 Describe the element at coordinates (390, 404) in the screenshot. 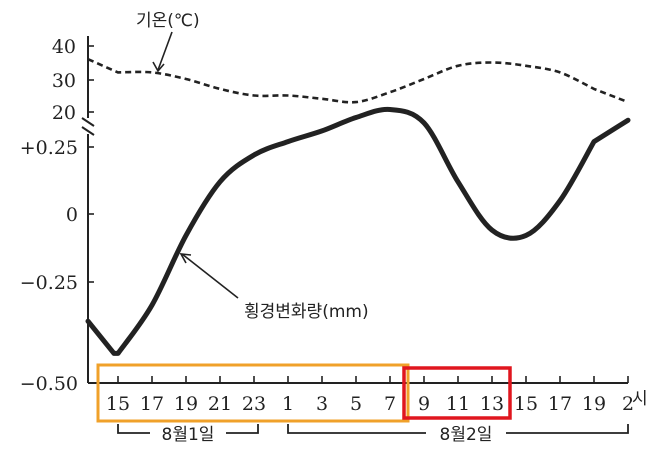

I see `x-tick-label: 7` at that location.